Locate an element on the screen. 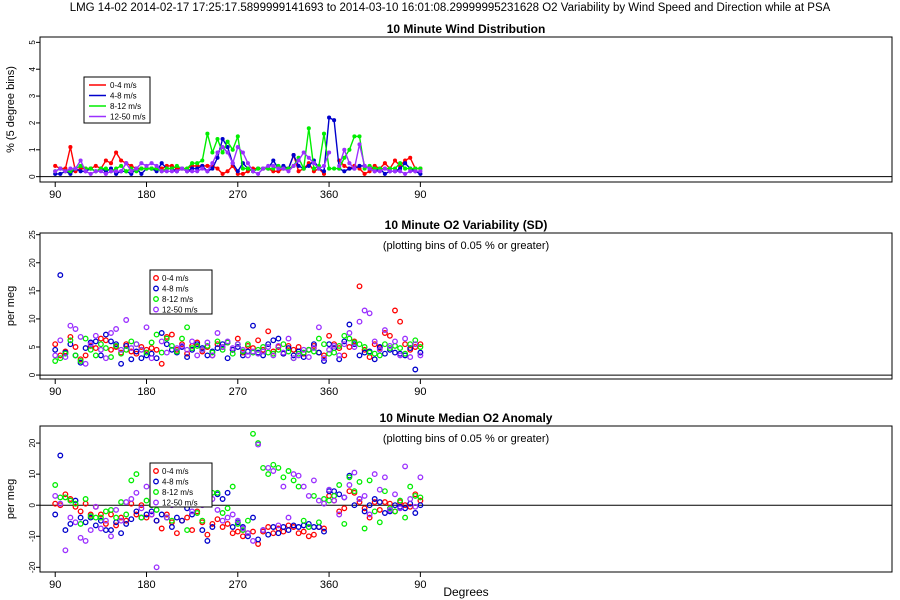  x-tick-label: 180 is located at coordinates (146, 392).